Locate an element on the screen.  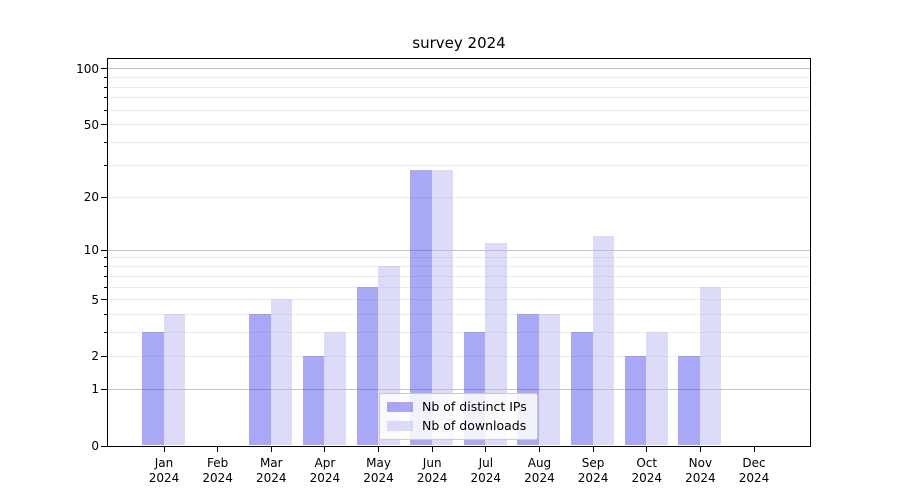
bar-jan-distinct-ips is located at coordinates (153, 389).